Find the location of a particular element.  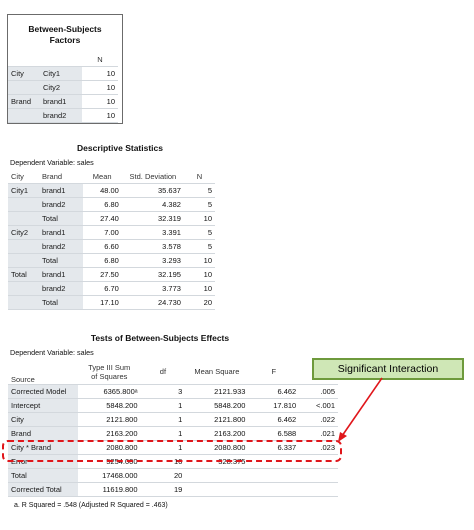

level-label: brand1 is located at coordinates (61, 101).